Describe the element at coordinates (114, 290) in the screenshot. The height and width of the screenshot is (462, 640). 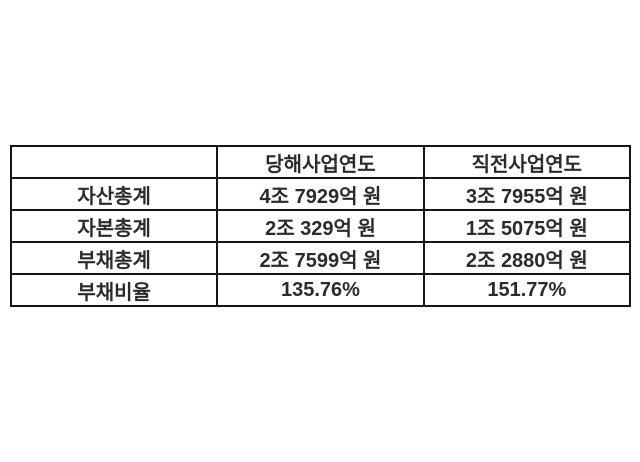
I see `row-label-debt-ratio: 부채비율` at that location.